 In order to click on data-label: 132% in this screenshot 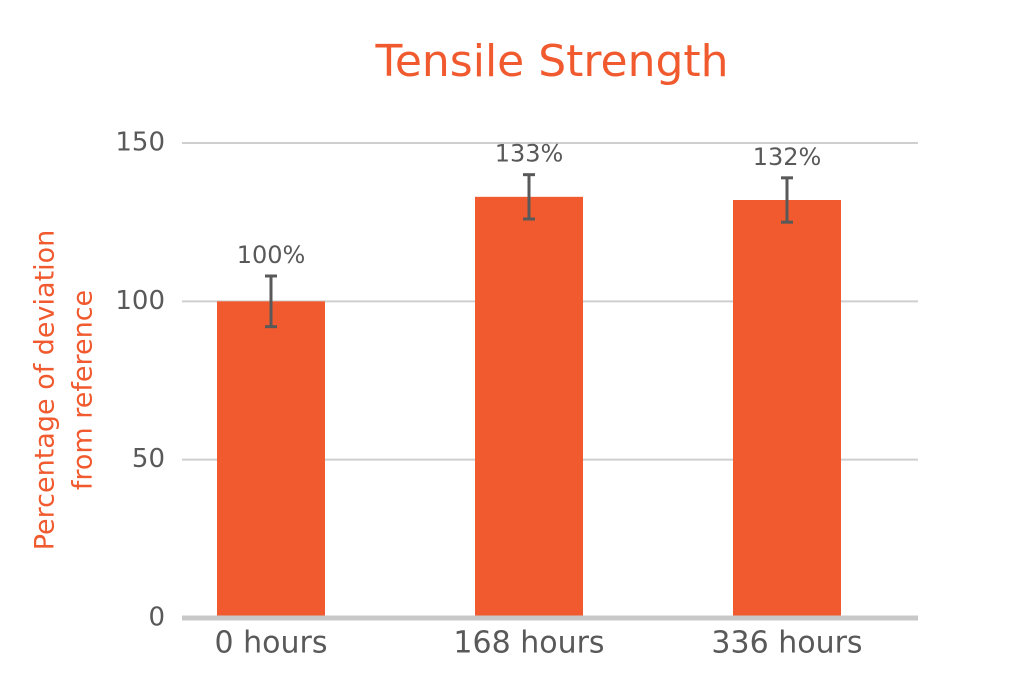, I will do `click(787, 157)`.